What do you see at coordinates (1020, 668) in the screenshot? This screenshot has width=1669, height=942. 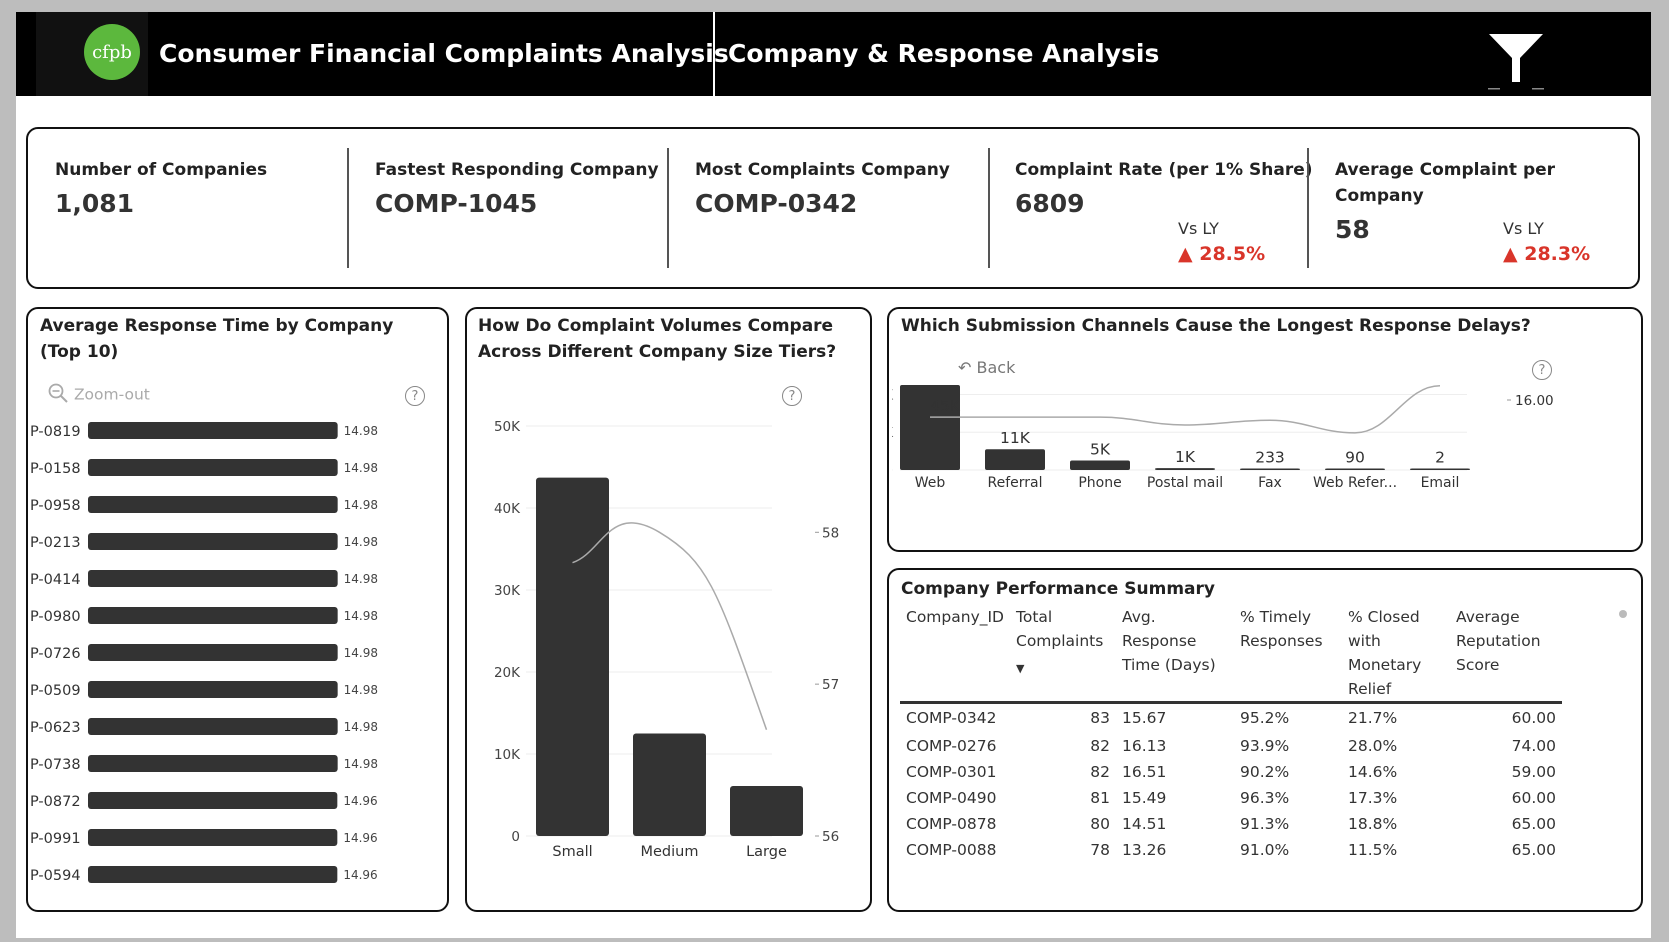 I see `sort-desc-icon: ▼` at bounding box center [1020, 668].